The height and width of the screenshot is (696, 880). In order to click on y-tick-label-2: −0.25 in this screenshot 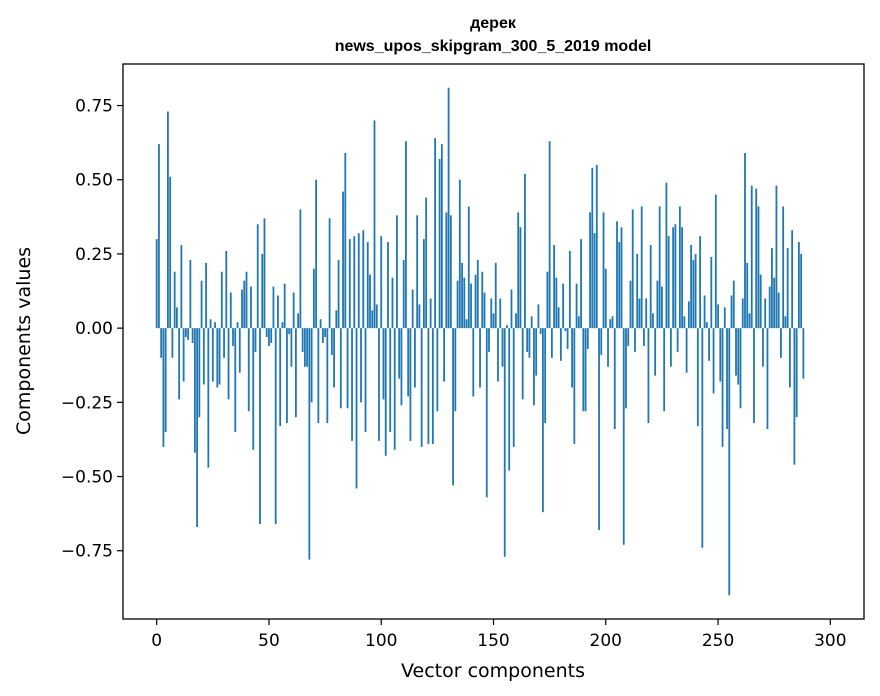, I will do `click(87, 403)`.